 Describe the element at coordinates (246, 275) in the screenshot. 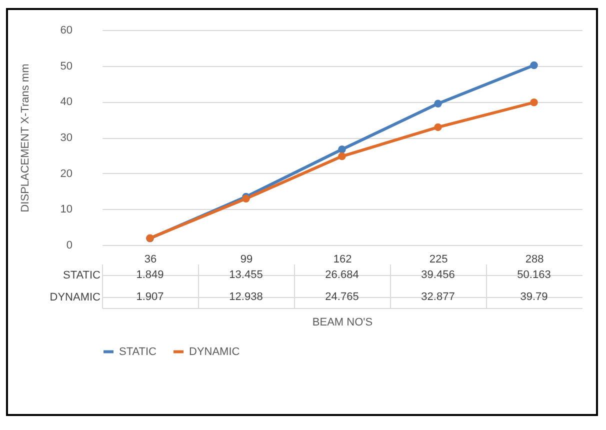

I see `data-label: 13.455` at that location.